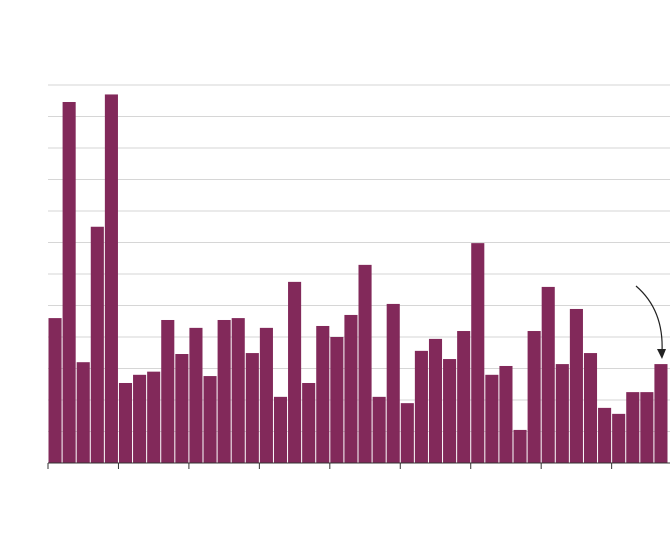 This screenshot has height=538, width=670. What do you see at coordinates (661, 354) in the screenshot?
I see `arrow-head` at bounding box center [661, 354].